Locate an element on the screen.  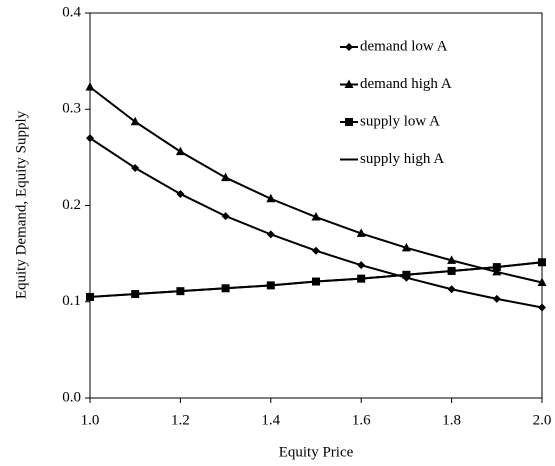
x-tick-label: 1.6 is located at coordinates (361, 420).